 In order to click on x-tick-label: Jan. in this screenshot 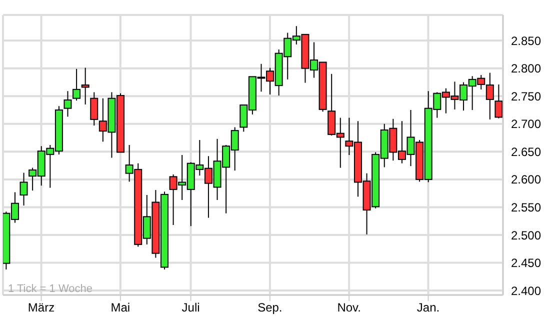, I will do `click(428, 307)`.